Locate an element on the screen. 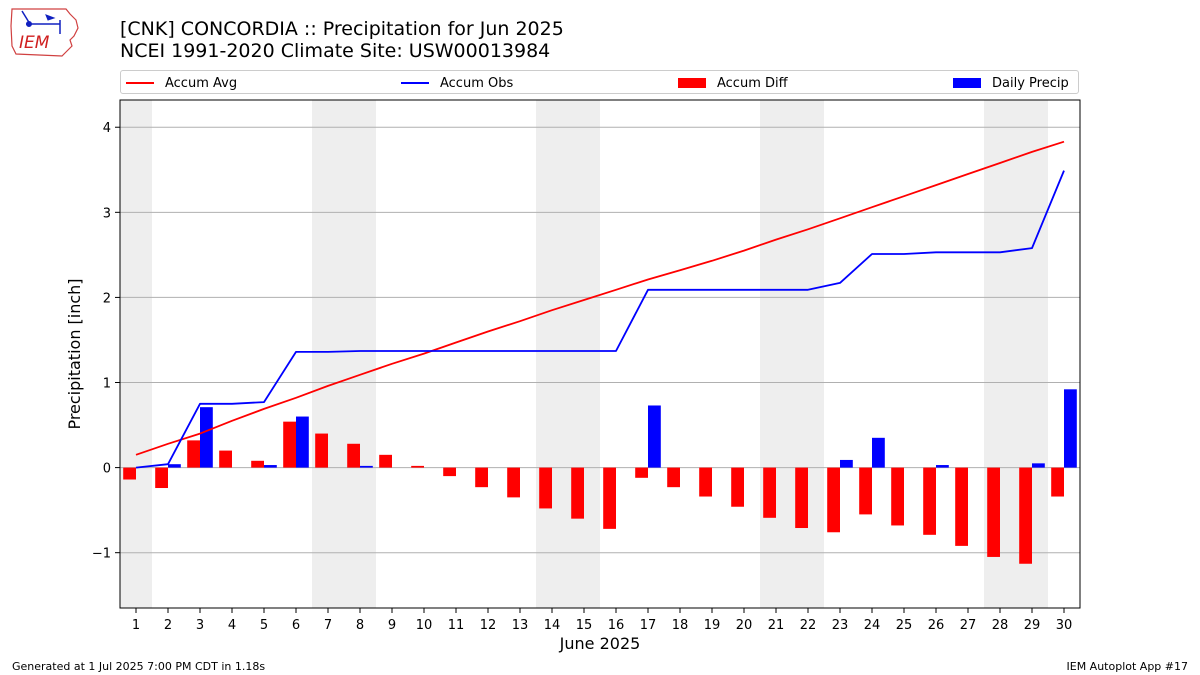 The width and height of the screenshot is (1200, 675). x-tick-label: 6 is located at coordinates (296, 625).